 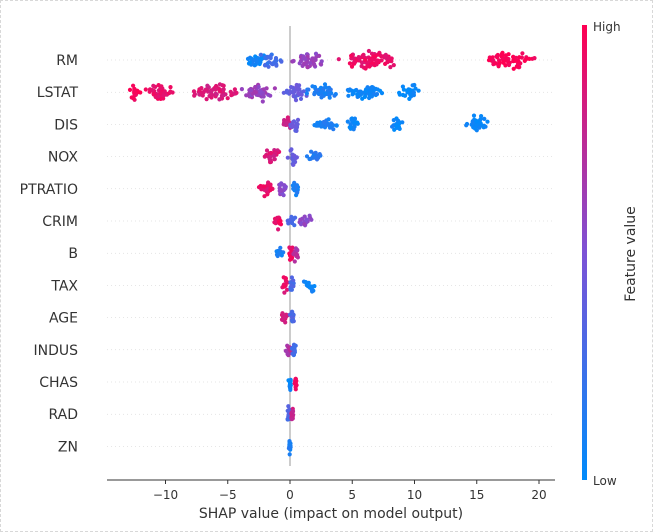 I want to click on points-chas, so click(x=292, y=384).